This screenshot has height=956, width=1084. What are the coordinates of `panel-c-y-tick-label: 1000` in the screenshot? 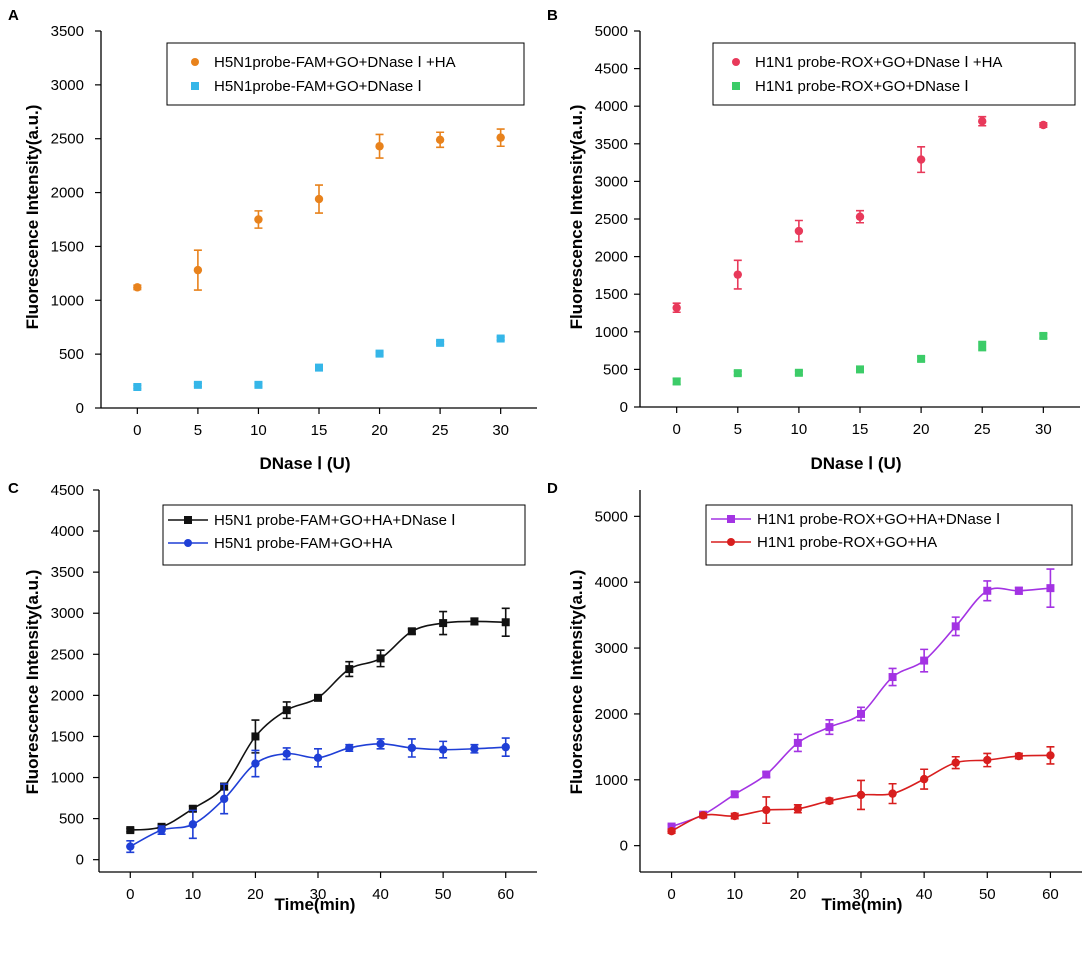 It's located at (67, 778).